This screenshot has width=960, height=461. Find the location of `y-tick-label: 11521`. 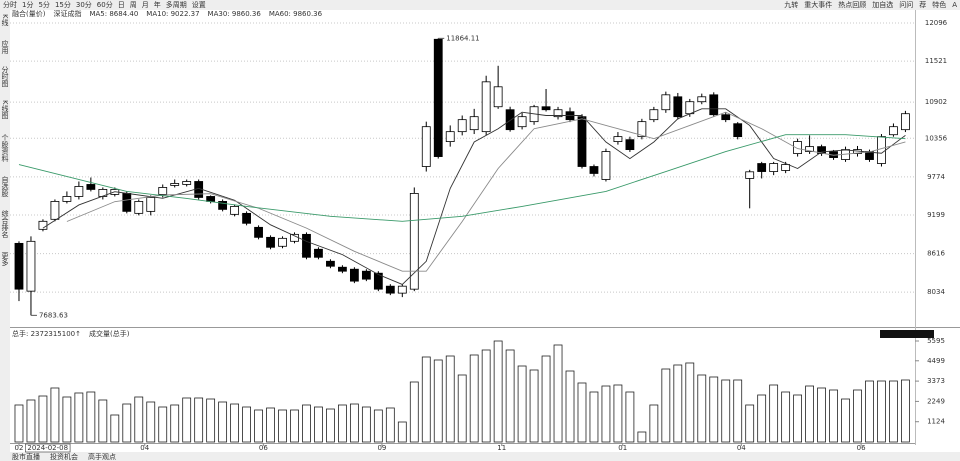

y-tick-label: 11521 is located at coordinates (936, 61).